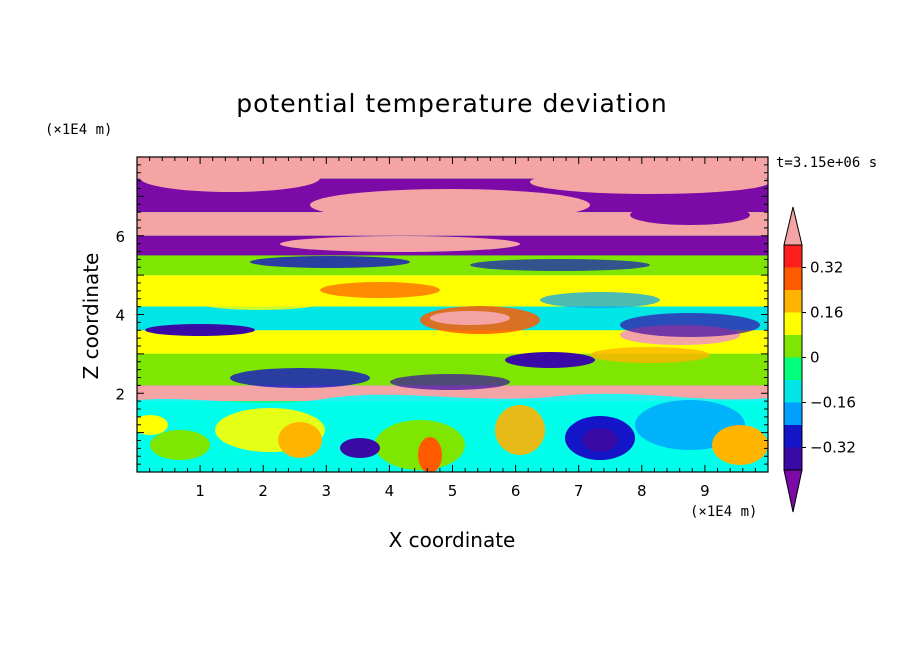 The height and width of the screenshot is (654, 904). Describe the element at coordinates (263, 491) in the screenshot. I see `x-tick-label: 2` at that location.